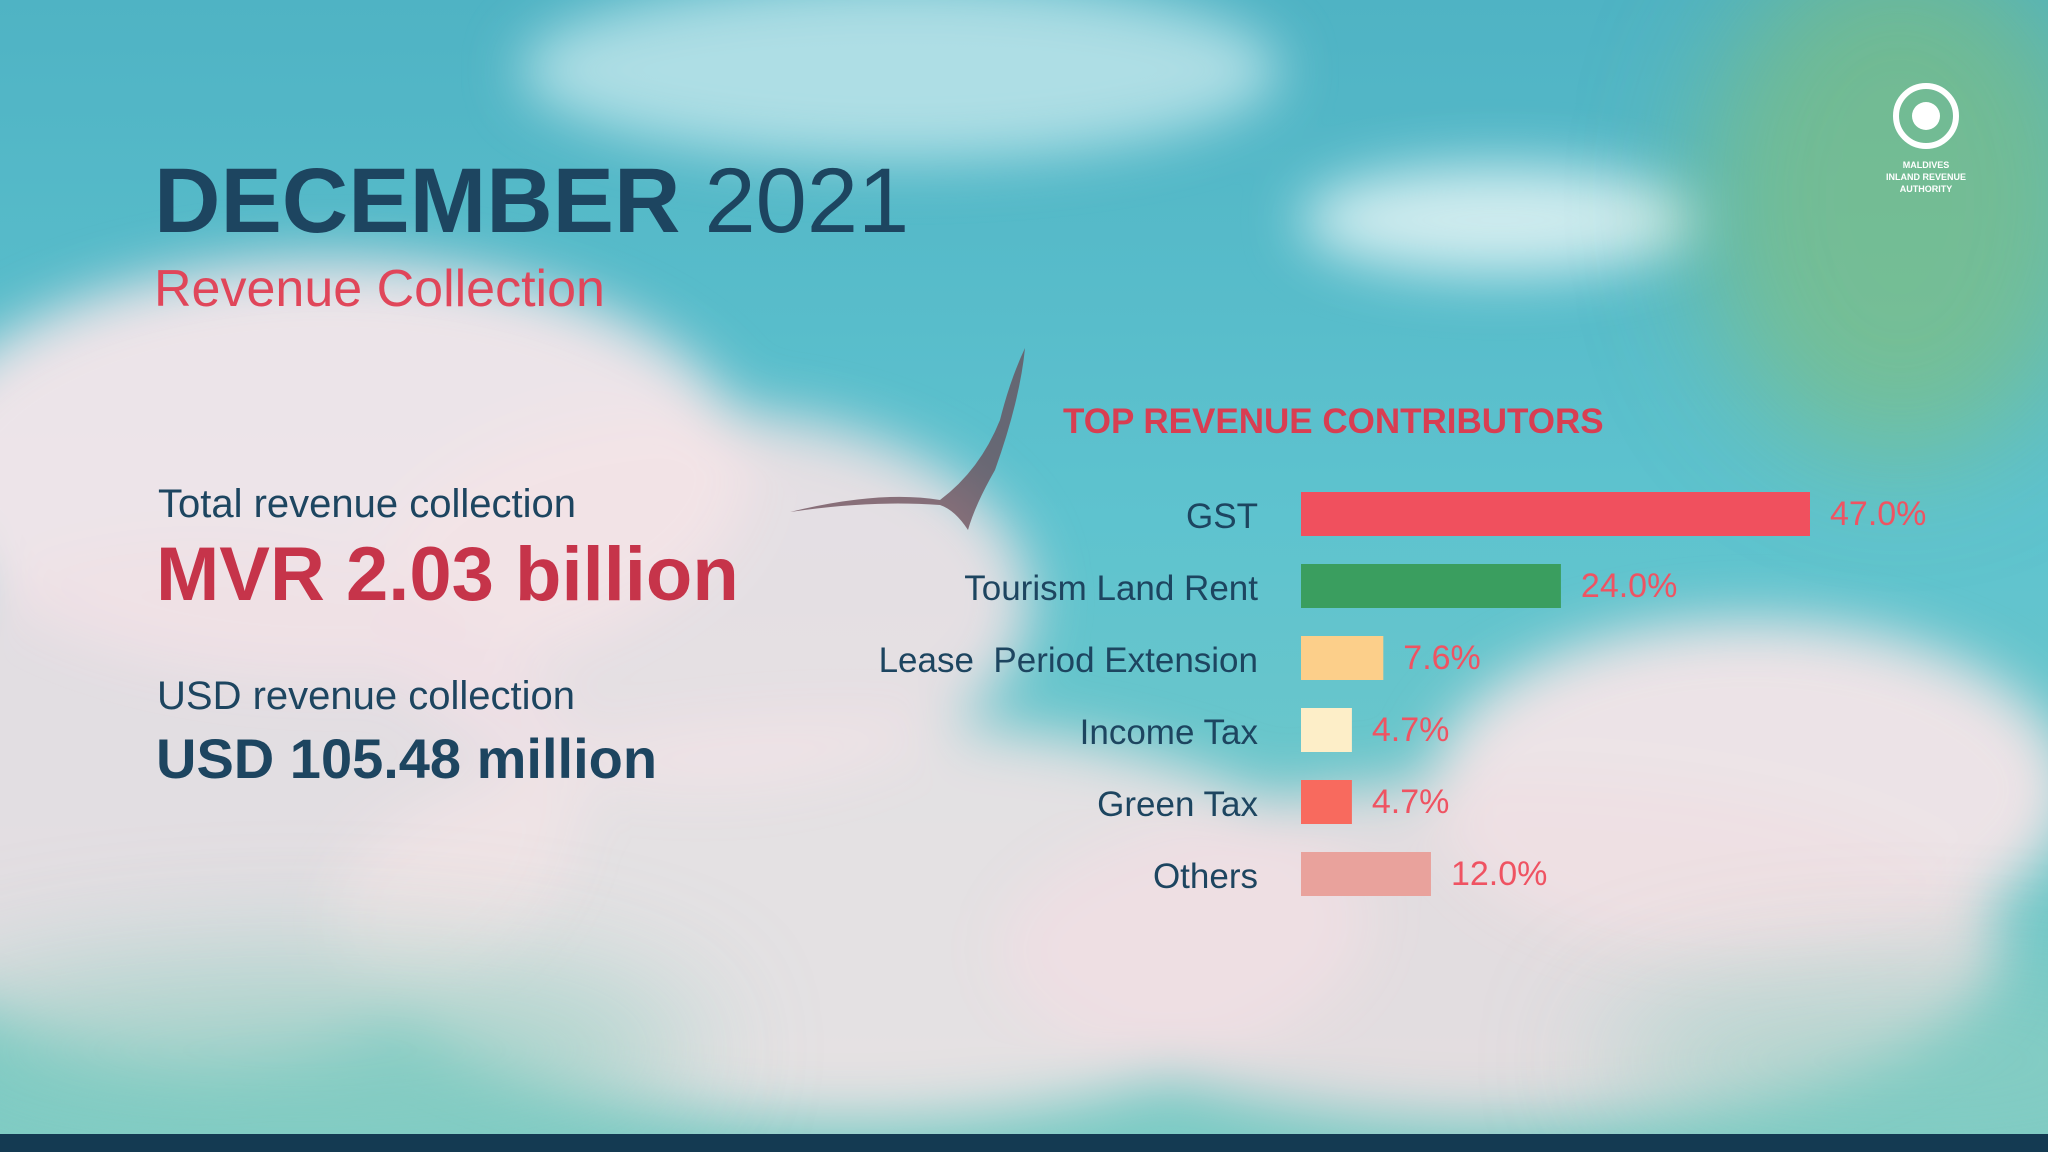  Describe the element at coordinates (417, 201) in the screenshot. I see `title-month: DECEMBER` at that location.